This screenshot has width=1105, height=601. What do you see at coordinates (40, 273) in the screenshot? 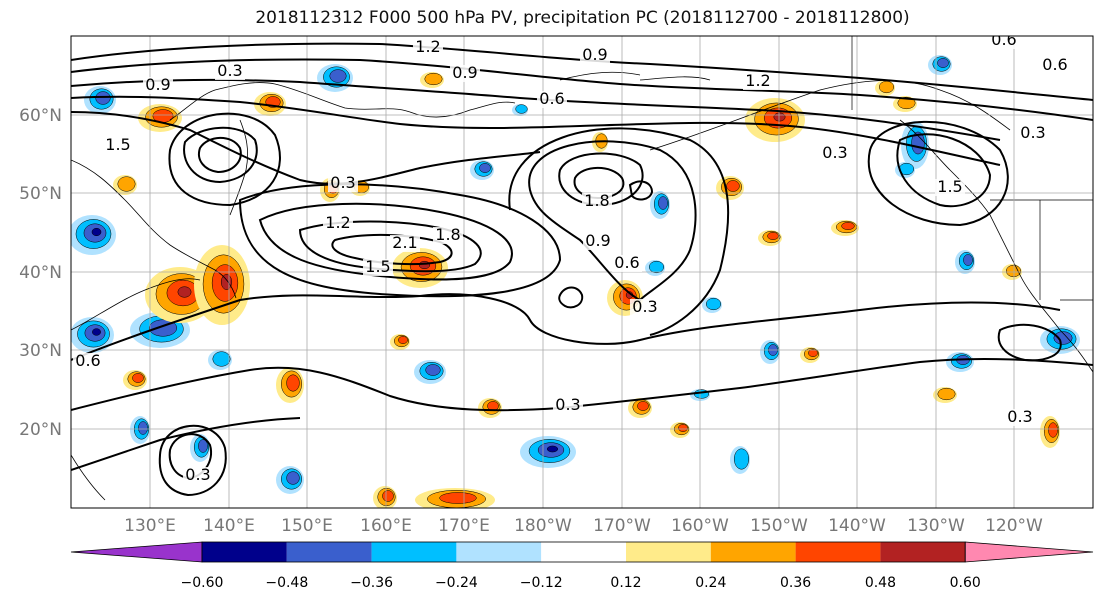
I see `latitude-label: 40°N` at bounding box center [40, 273].